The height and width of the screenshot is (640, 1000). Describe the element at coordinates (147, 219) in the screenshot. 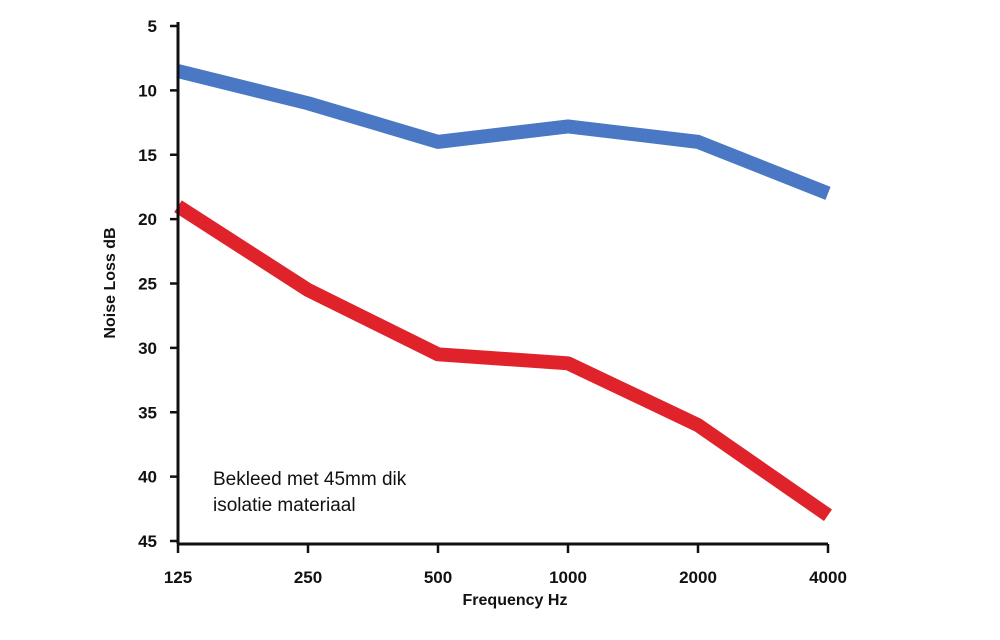

I see `y-tick-label: 20` at that location.